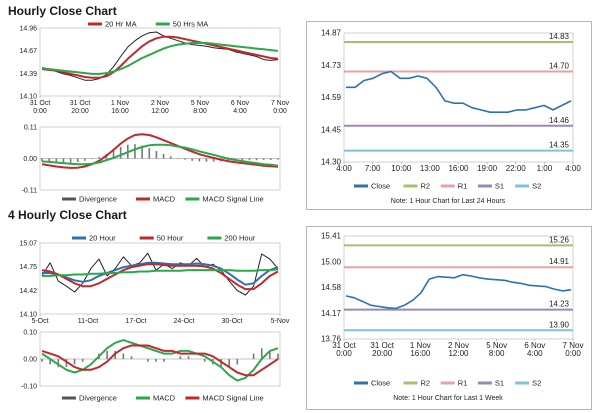 The image size is (600, 413). Describe the element at coordinates (463, 383) in the screenshot. I see `four_hourly_week-legend-label: R1` at that location.